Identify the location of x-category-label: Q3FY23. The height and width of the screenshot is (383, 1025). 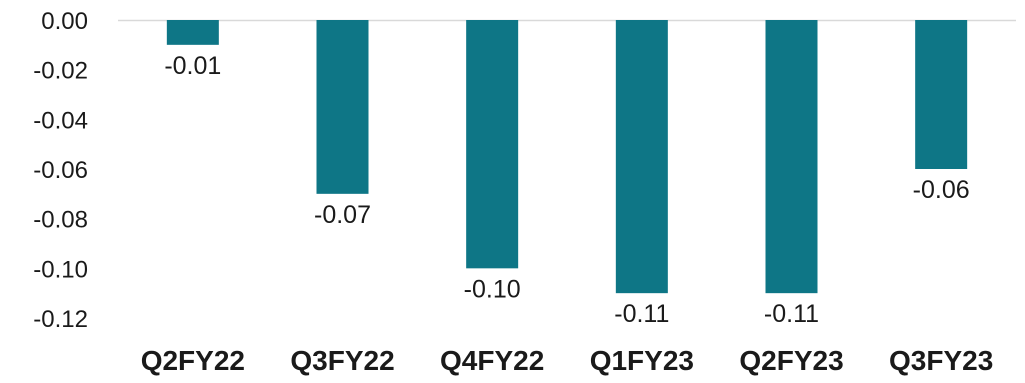
(941, 360).